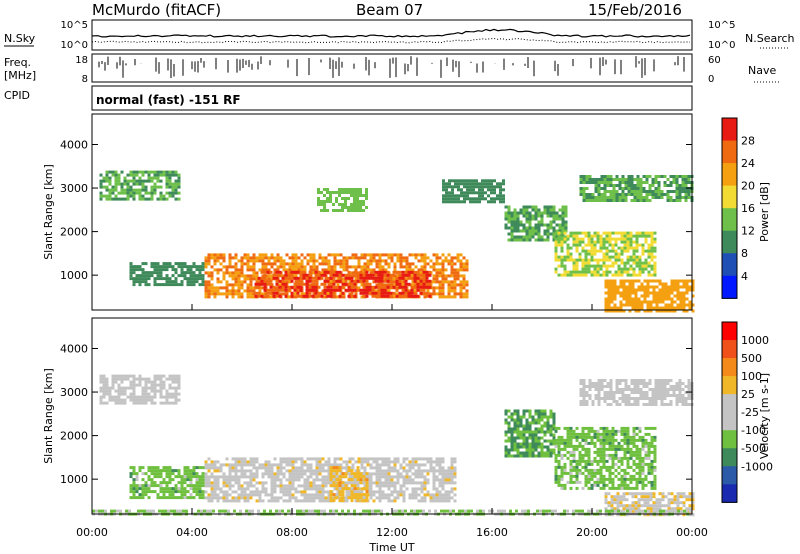 This screenshot has width=800, height=554. What do you see at coordinates (711, 79) in the screenshot?
I see `nave-tick-bottom: 0` at bounding box center [711, 79].